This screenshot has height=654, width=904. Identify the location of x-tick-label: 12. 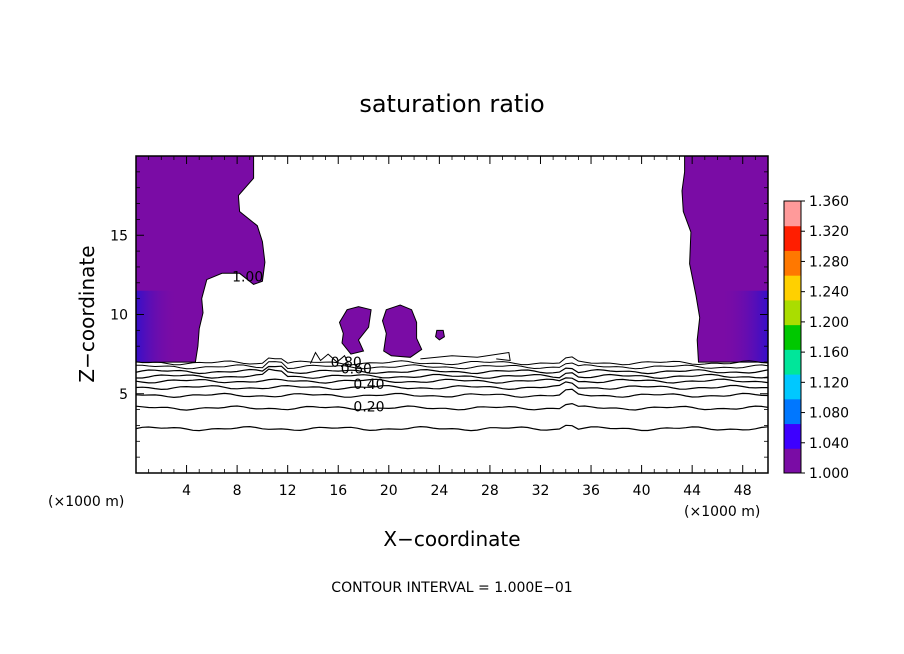
(288, 491).